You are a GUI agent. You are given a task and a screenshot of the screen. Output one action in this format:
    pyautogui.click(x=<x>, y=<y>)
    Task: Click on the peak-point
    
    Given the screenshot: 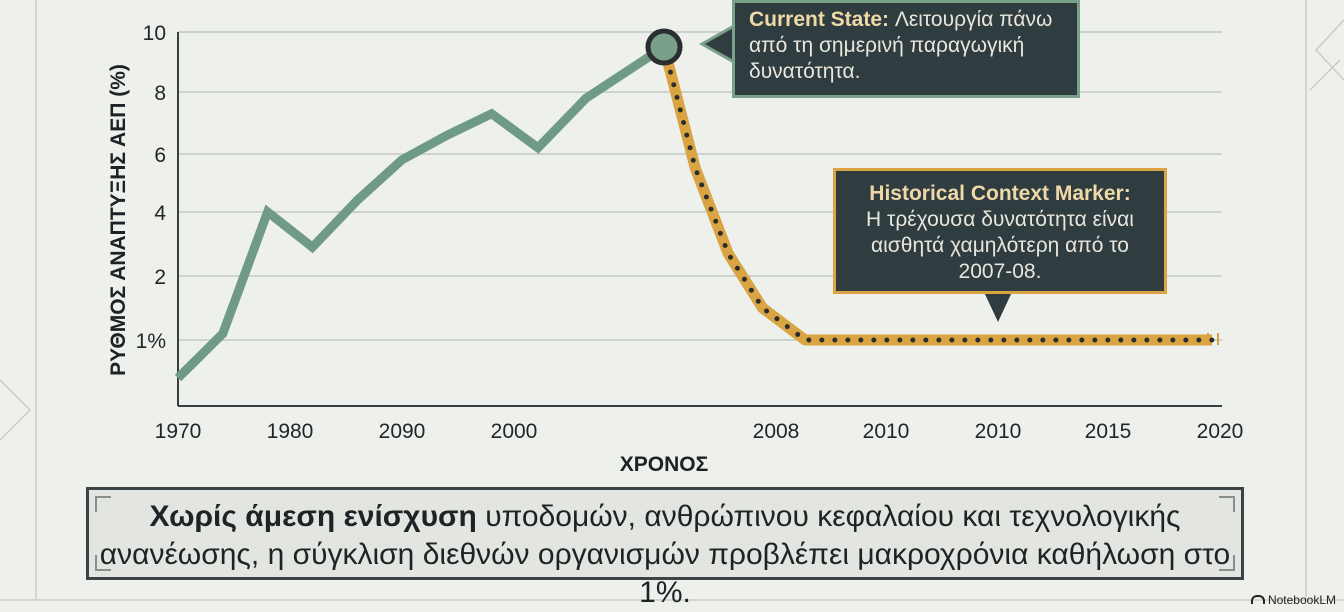 What is the action you would take?
    pyautogui.click(x=664, y=47)
    